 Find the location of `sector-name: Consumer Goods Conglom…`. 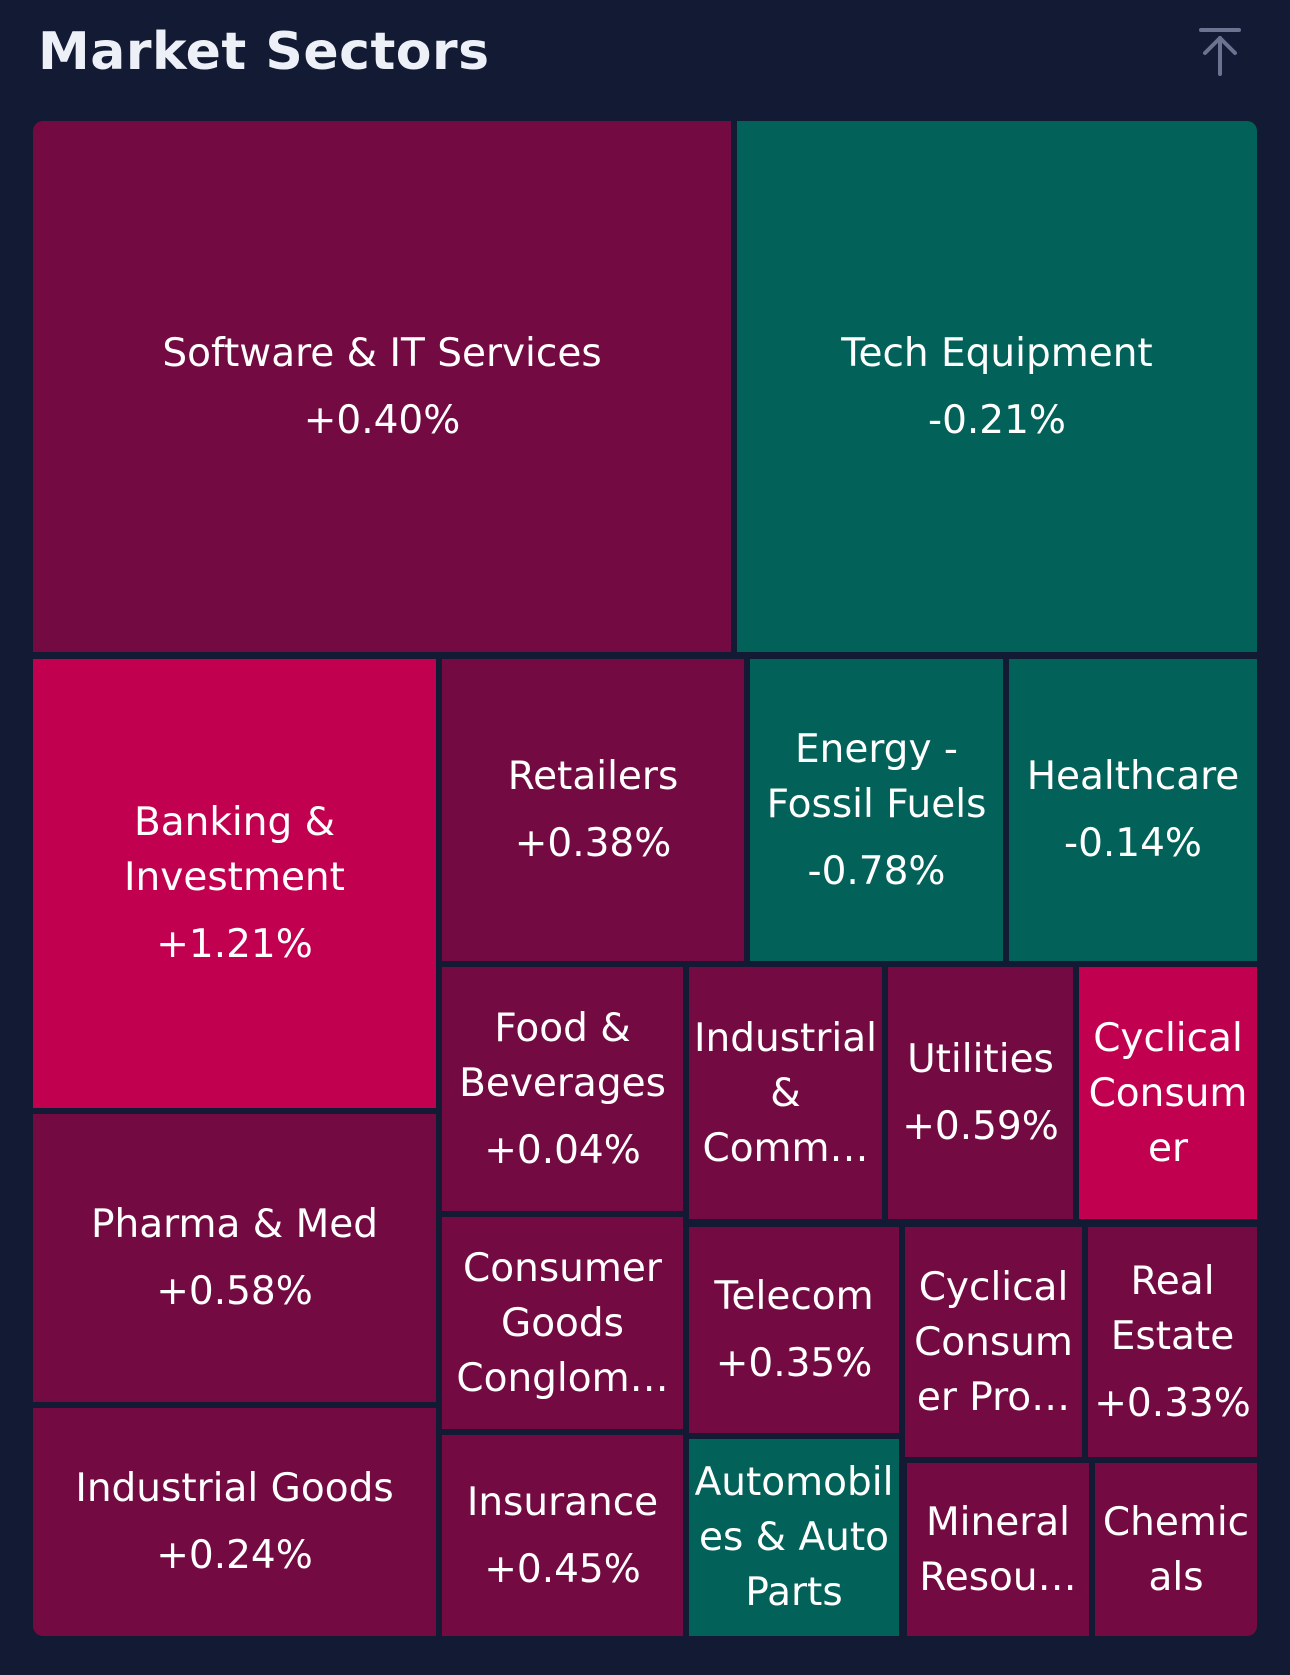

sector-name: Consumer Goods Conglom… is located at coordinates (562, 1323).